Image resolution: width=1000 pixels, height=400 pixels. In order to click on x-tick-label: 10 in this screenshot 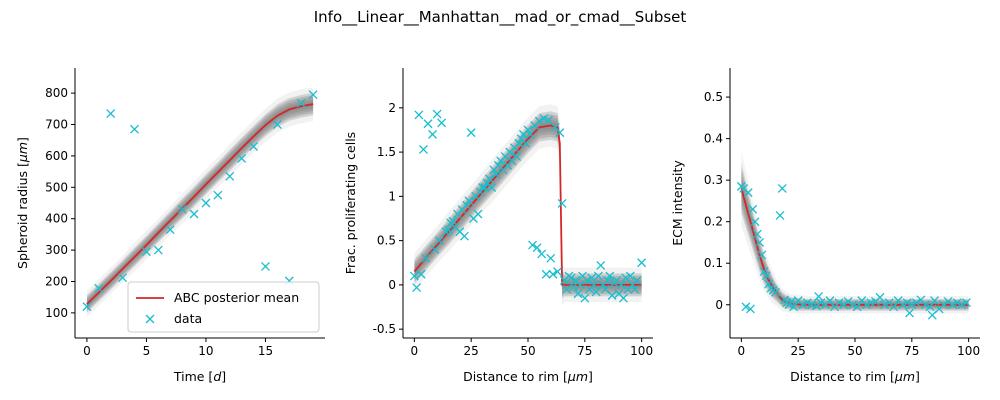, I will do `click(205, 351)`.